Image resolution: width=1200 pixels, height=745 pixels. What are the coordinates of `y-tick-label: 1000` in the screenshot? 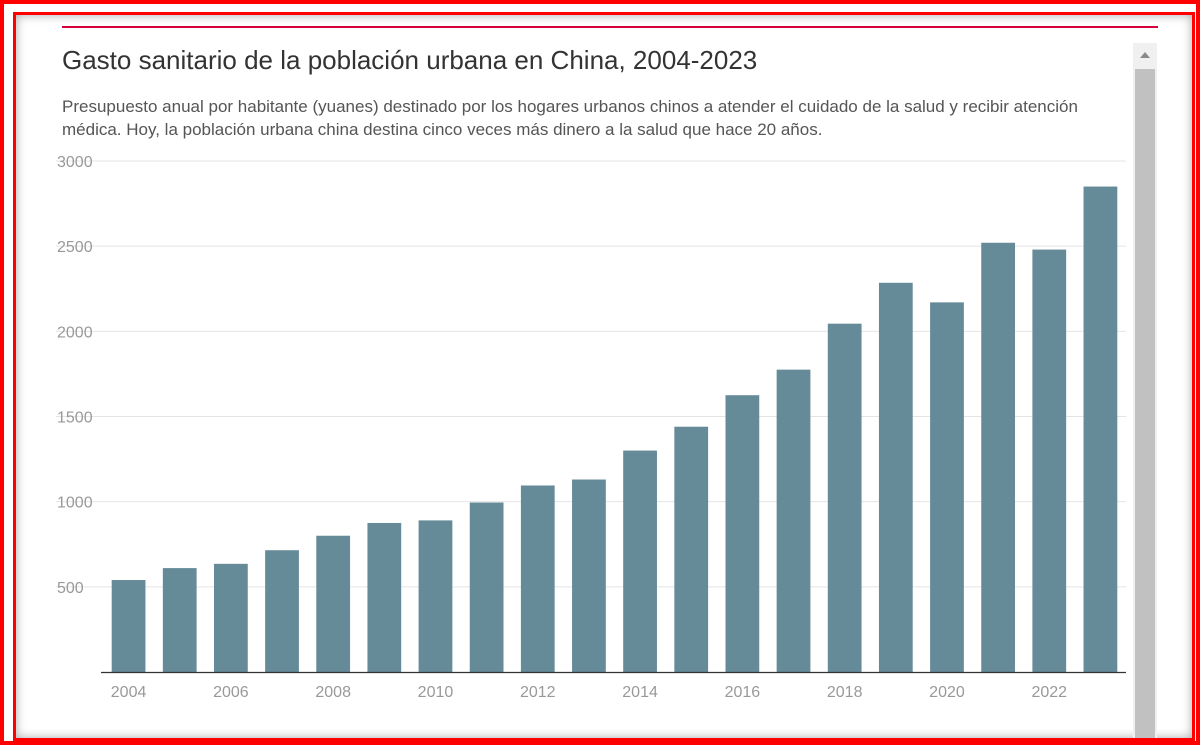 It's located at (75, 503).